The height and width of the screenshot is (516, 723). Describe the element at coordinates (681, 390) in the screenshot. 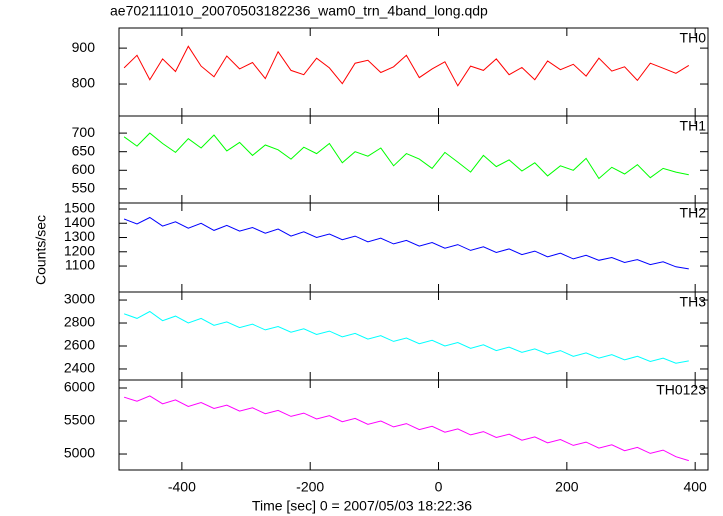

I see `panel-label: TH0123` at that location.